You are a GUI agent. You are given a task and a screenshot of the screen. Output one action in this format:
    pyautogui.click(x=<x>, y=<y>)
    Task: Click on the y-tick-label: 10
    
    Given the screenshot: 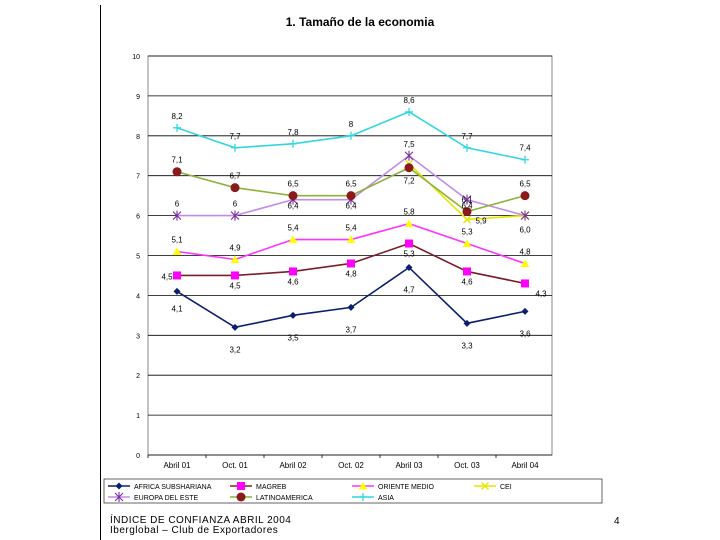 What is the action you would take?
    pyautogui.click(x=136, y=57)
    